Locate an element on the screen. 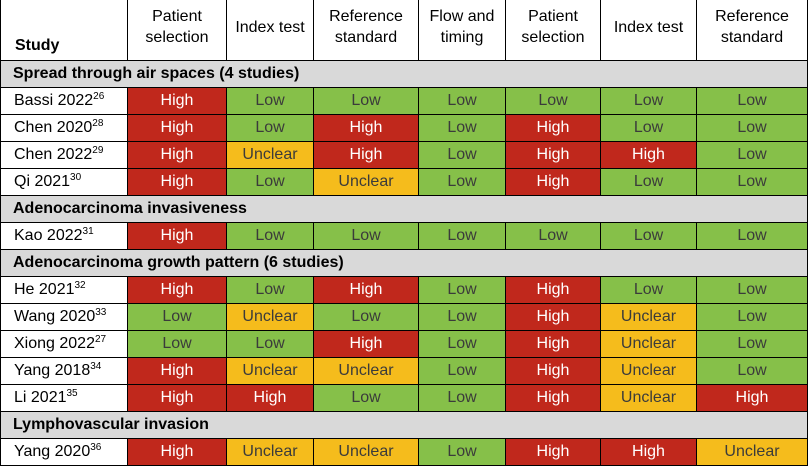 The image size is (808, 466). study-cell: Yang 201834 is located at coordinates (64, 371).